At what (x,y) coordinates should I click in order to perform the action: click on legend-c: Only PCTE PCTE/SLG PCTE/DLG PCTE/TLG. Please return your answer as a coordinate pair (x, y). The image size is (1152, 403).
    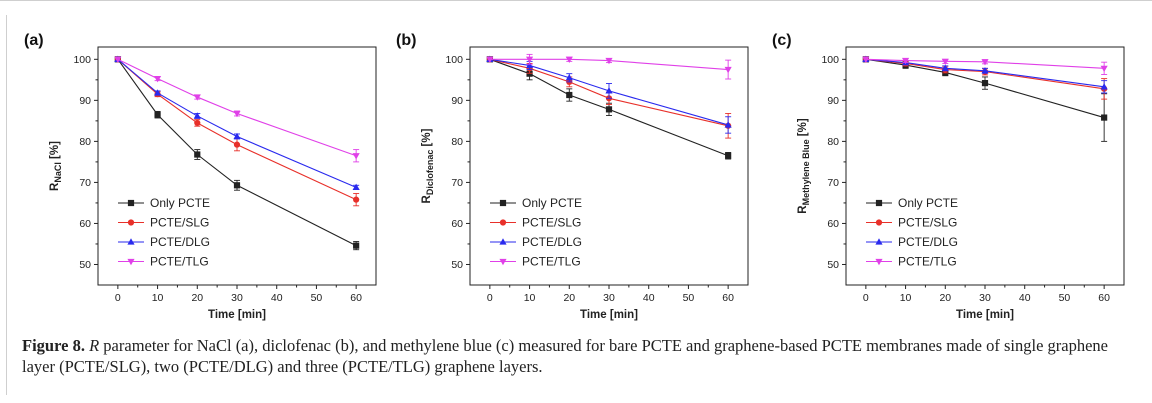
    Looking at the image, I should click on (912, 232).